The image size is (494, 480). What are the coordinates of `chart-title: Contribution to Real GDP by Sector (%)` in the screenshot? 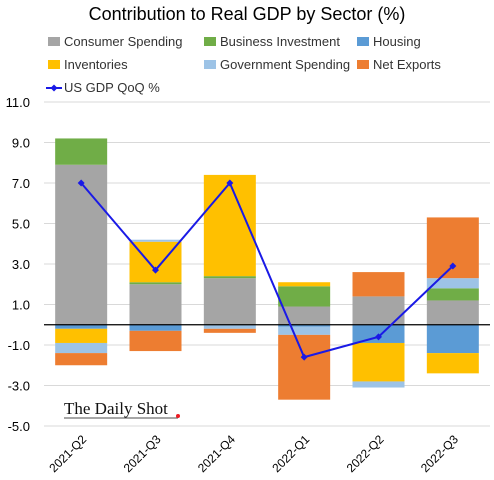 It's located at (247, 14).